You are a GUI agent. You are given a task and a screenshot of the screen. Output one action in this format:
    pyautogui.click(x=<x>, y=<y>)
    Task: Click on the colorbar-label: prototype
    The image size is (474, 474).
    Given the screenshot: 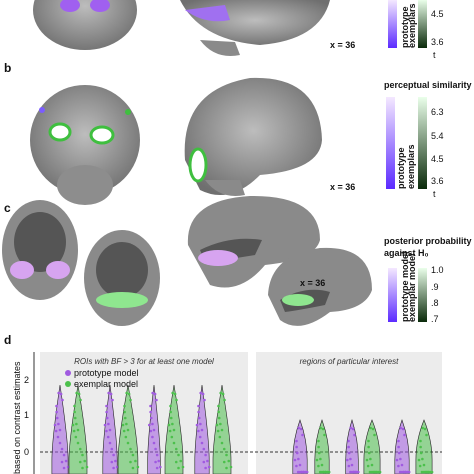 What is the action you would take?
    pyautogui.click(x=401, y=169)
    